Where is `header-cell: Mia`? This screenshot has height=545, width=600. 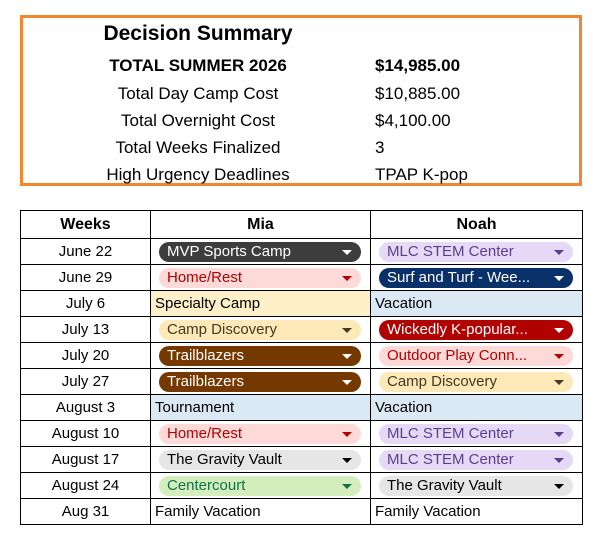
header-cell: Mia is located at coordinates (260, 224).